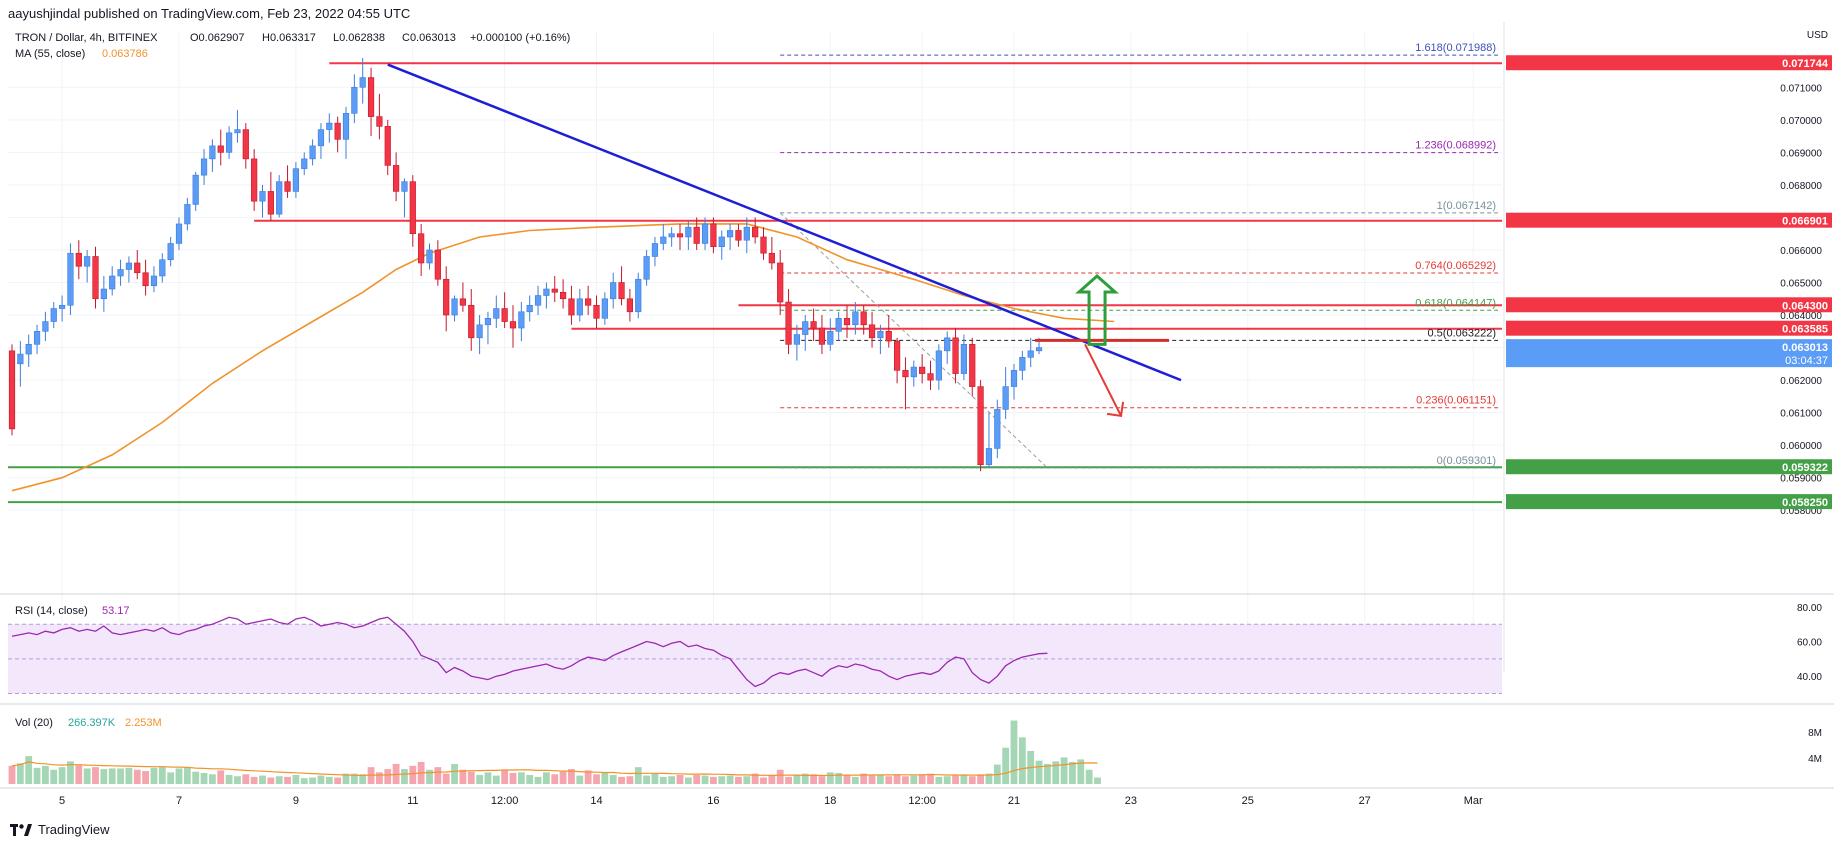 The height and width of the screenshot is (848, 1834). I want to click on price-tick-label: 0.061000, so click(1801, 414).